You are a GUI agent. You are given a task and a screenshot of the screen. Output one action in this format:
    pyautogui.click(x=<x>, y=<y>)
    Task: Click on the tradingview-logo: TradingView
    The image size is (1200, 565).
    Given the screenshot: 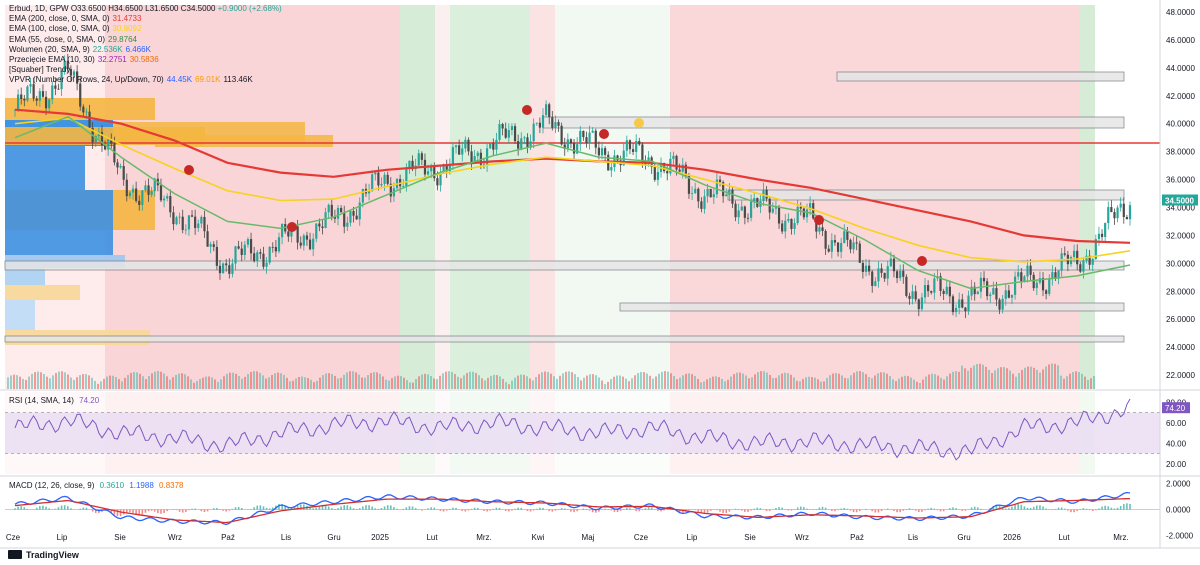 What is the action you would take?
    pyautogui.click(x=43, y=555)
    